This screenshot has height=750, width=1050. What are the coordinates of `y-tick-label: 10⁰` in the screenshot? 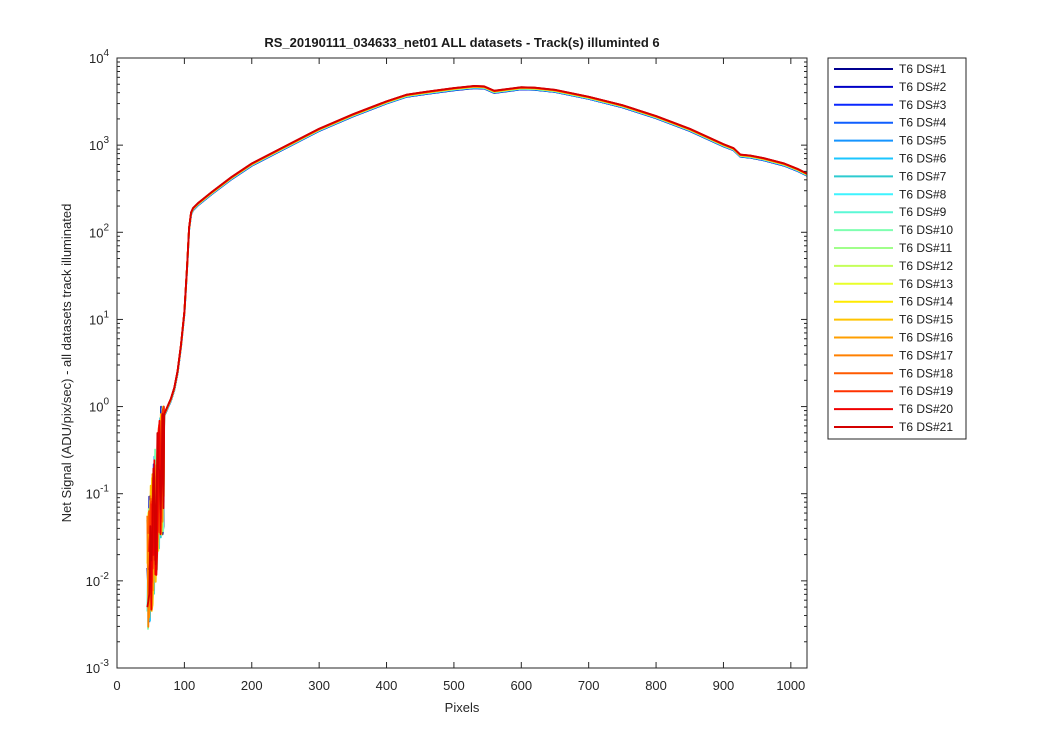 It's located at (99, 406).